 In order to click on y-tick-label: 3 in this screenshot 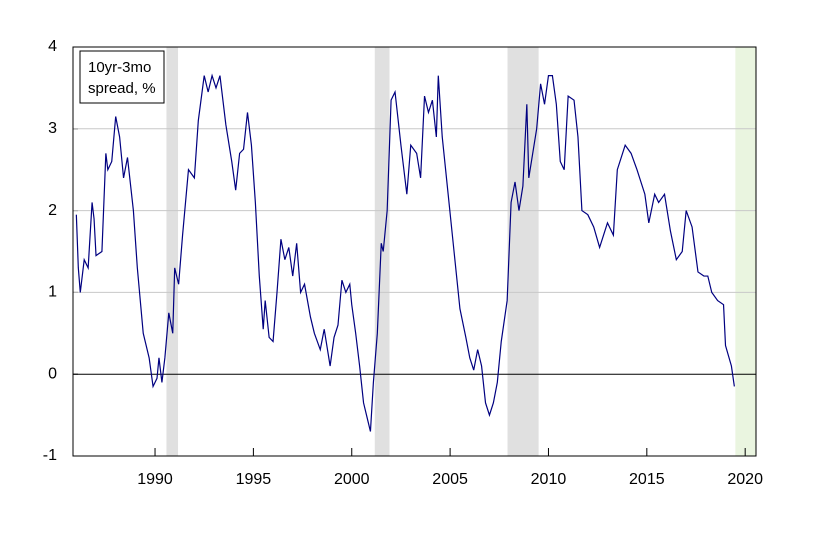, I will do `click(52, 128)`.